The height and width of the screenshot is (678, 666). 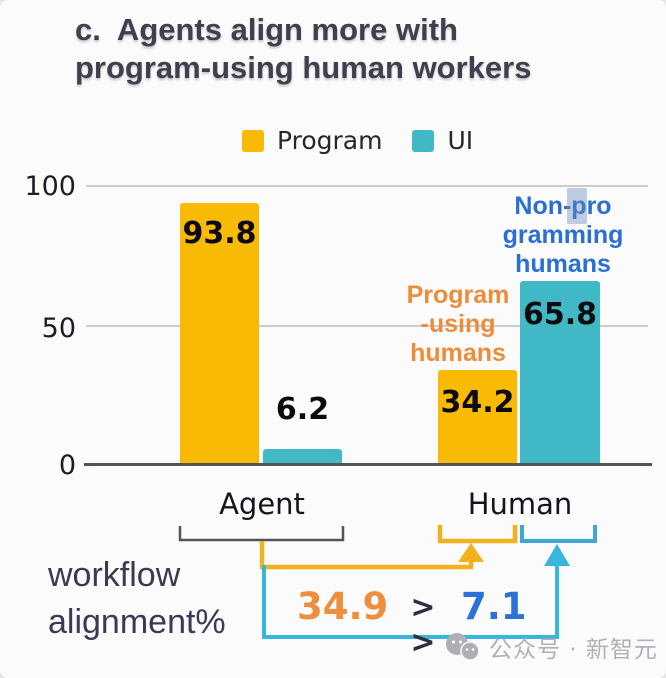 What do you see at coordinates (302, 456) in the screenshot?
I see `bar-agent-ui` at bounding box center [302, 456].